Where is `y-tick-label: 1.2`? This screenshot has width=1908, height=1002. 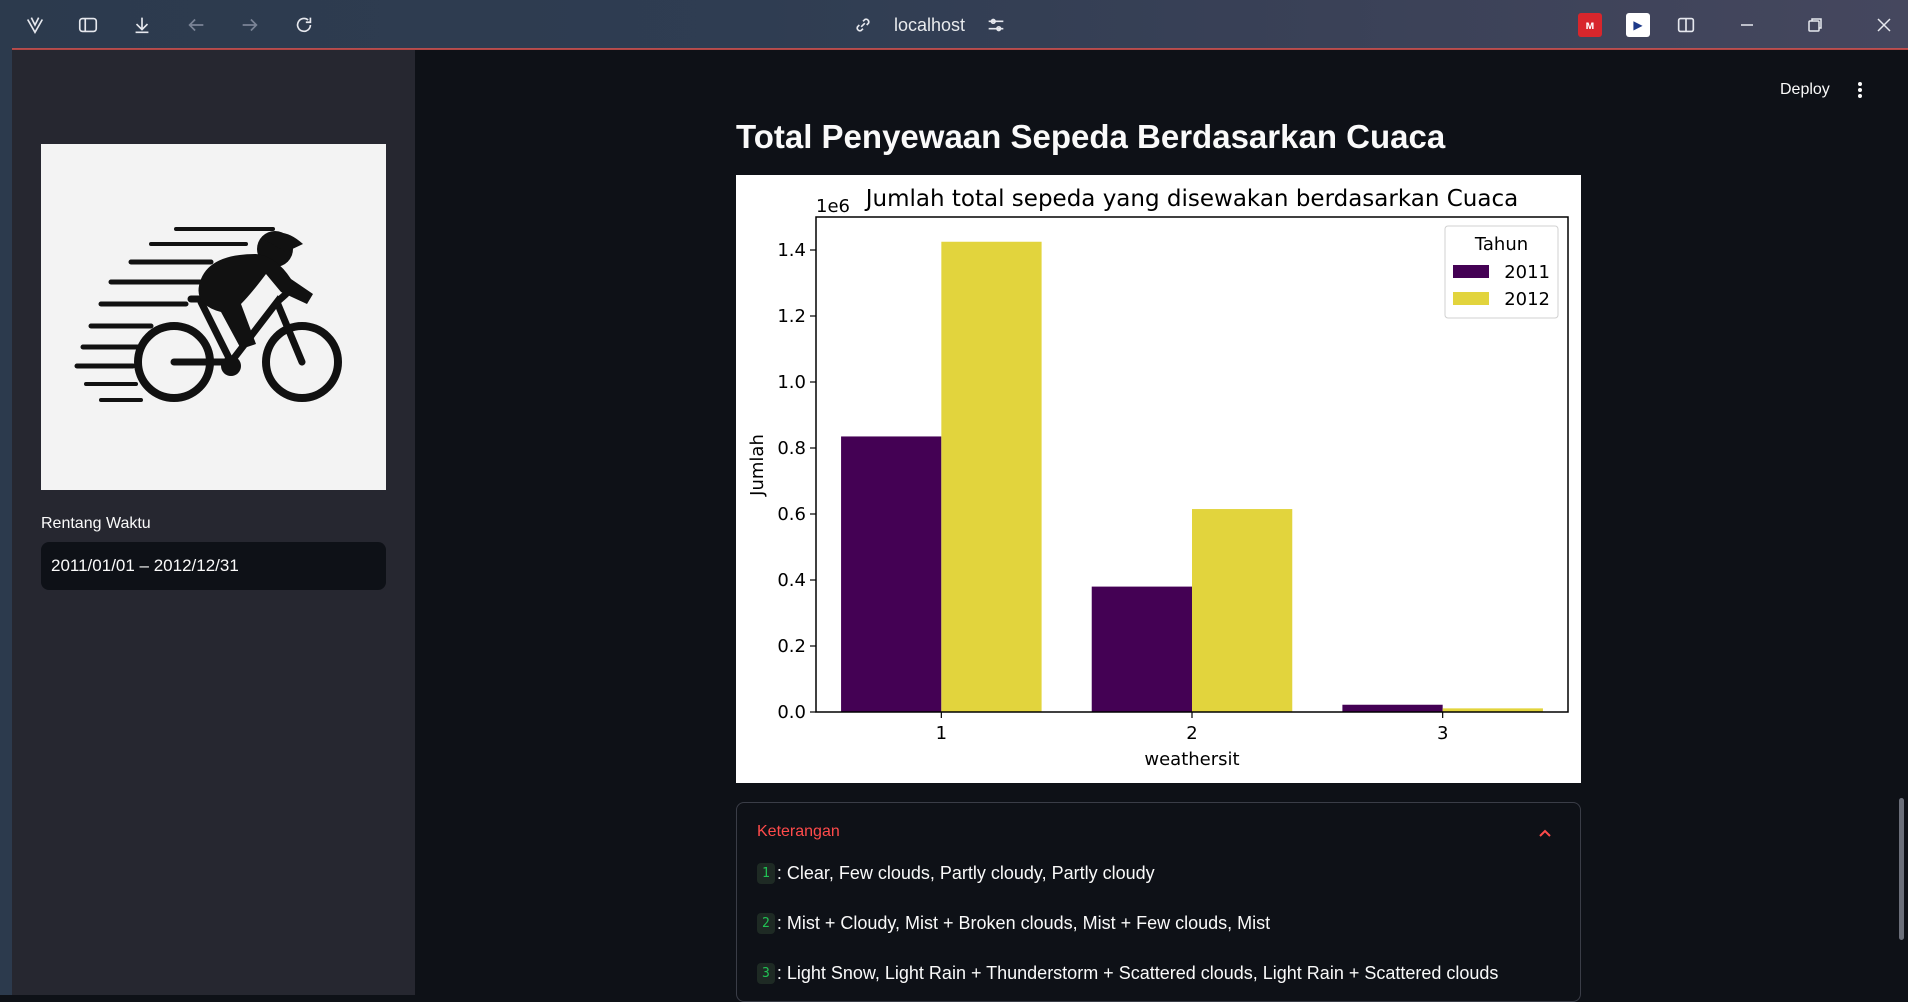 y-tick-label: 1.2 is located at coordinates (791, 316).